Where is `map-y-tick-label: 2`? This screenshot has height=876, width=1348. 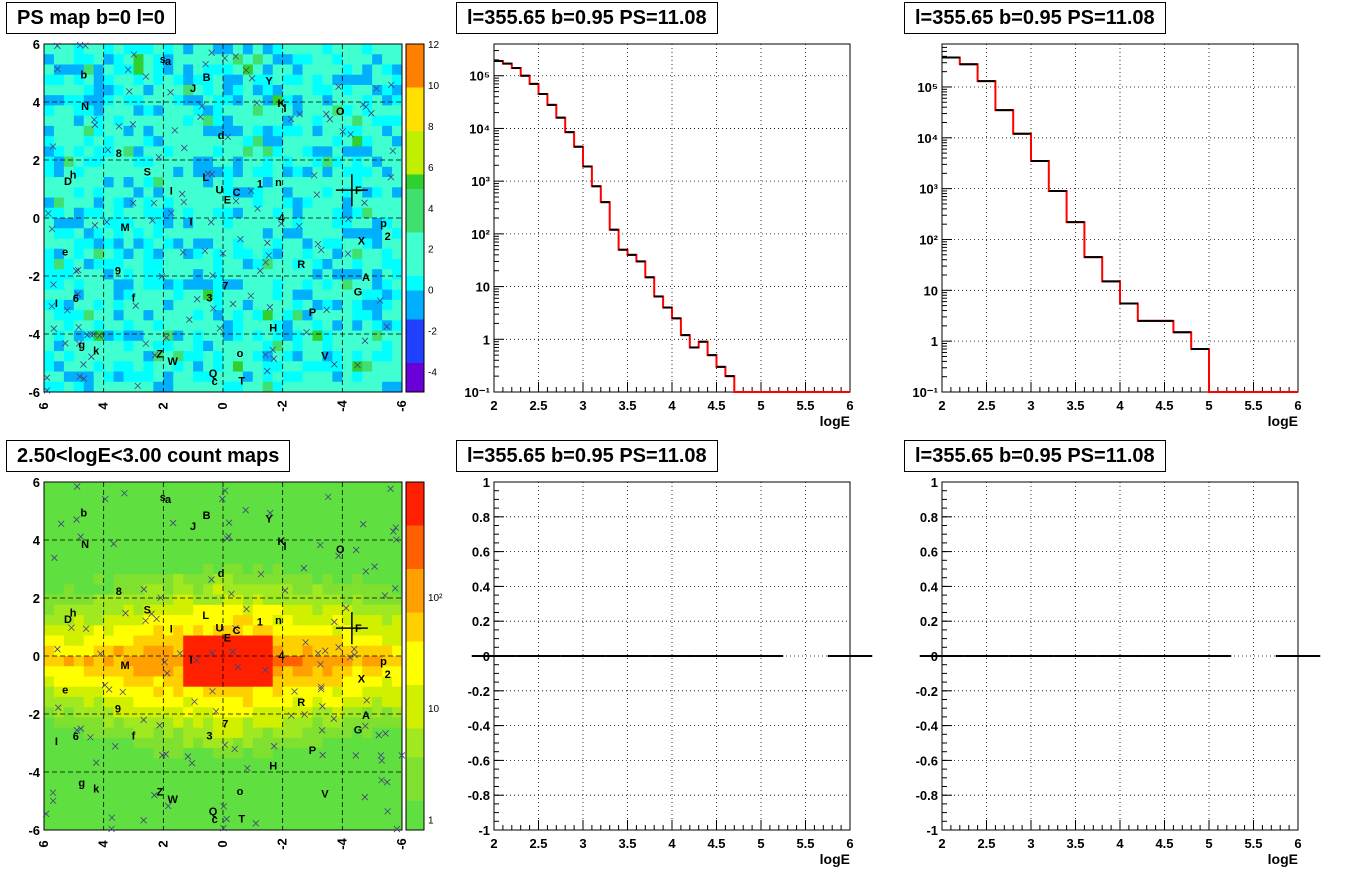 map-y-tick-label: 2 is located at coordinates (36, 598).